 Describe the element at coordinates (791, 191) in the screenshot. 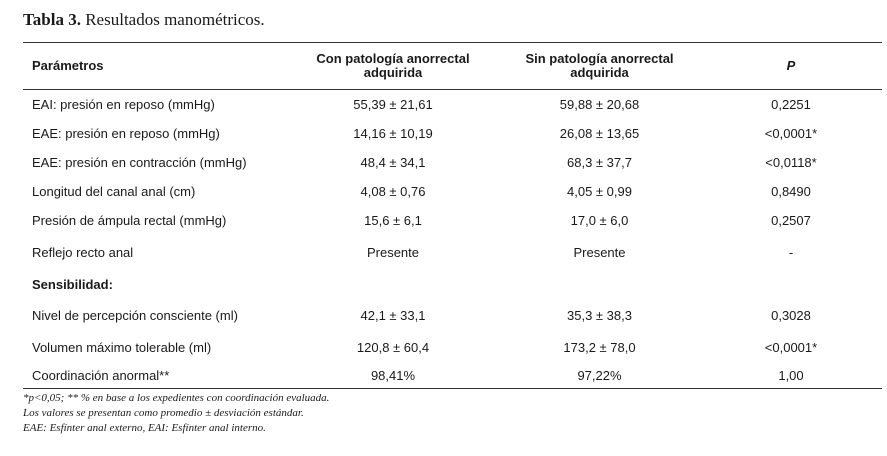

I see `row-p-value: 0,8490` at that location.